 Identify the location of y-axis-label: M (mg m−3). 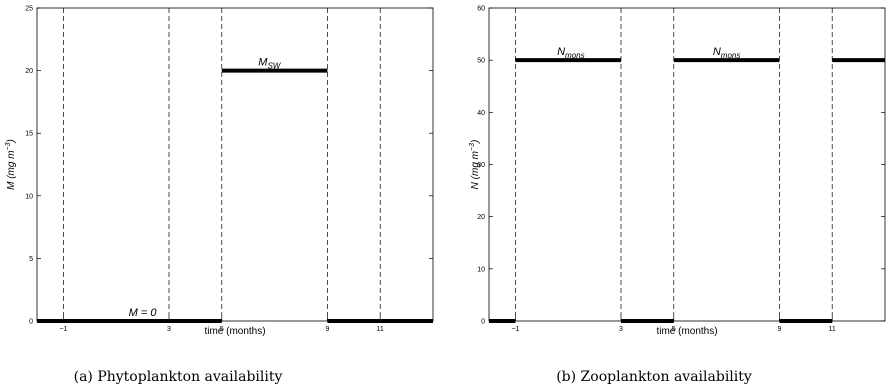
(11, 164).